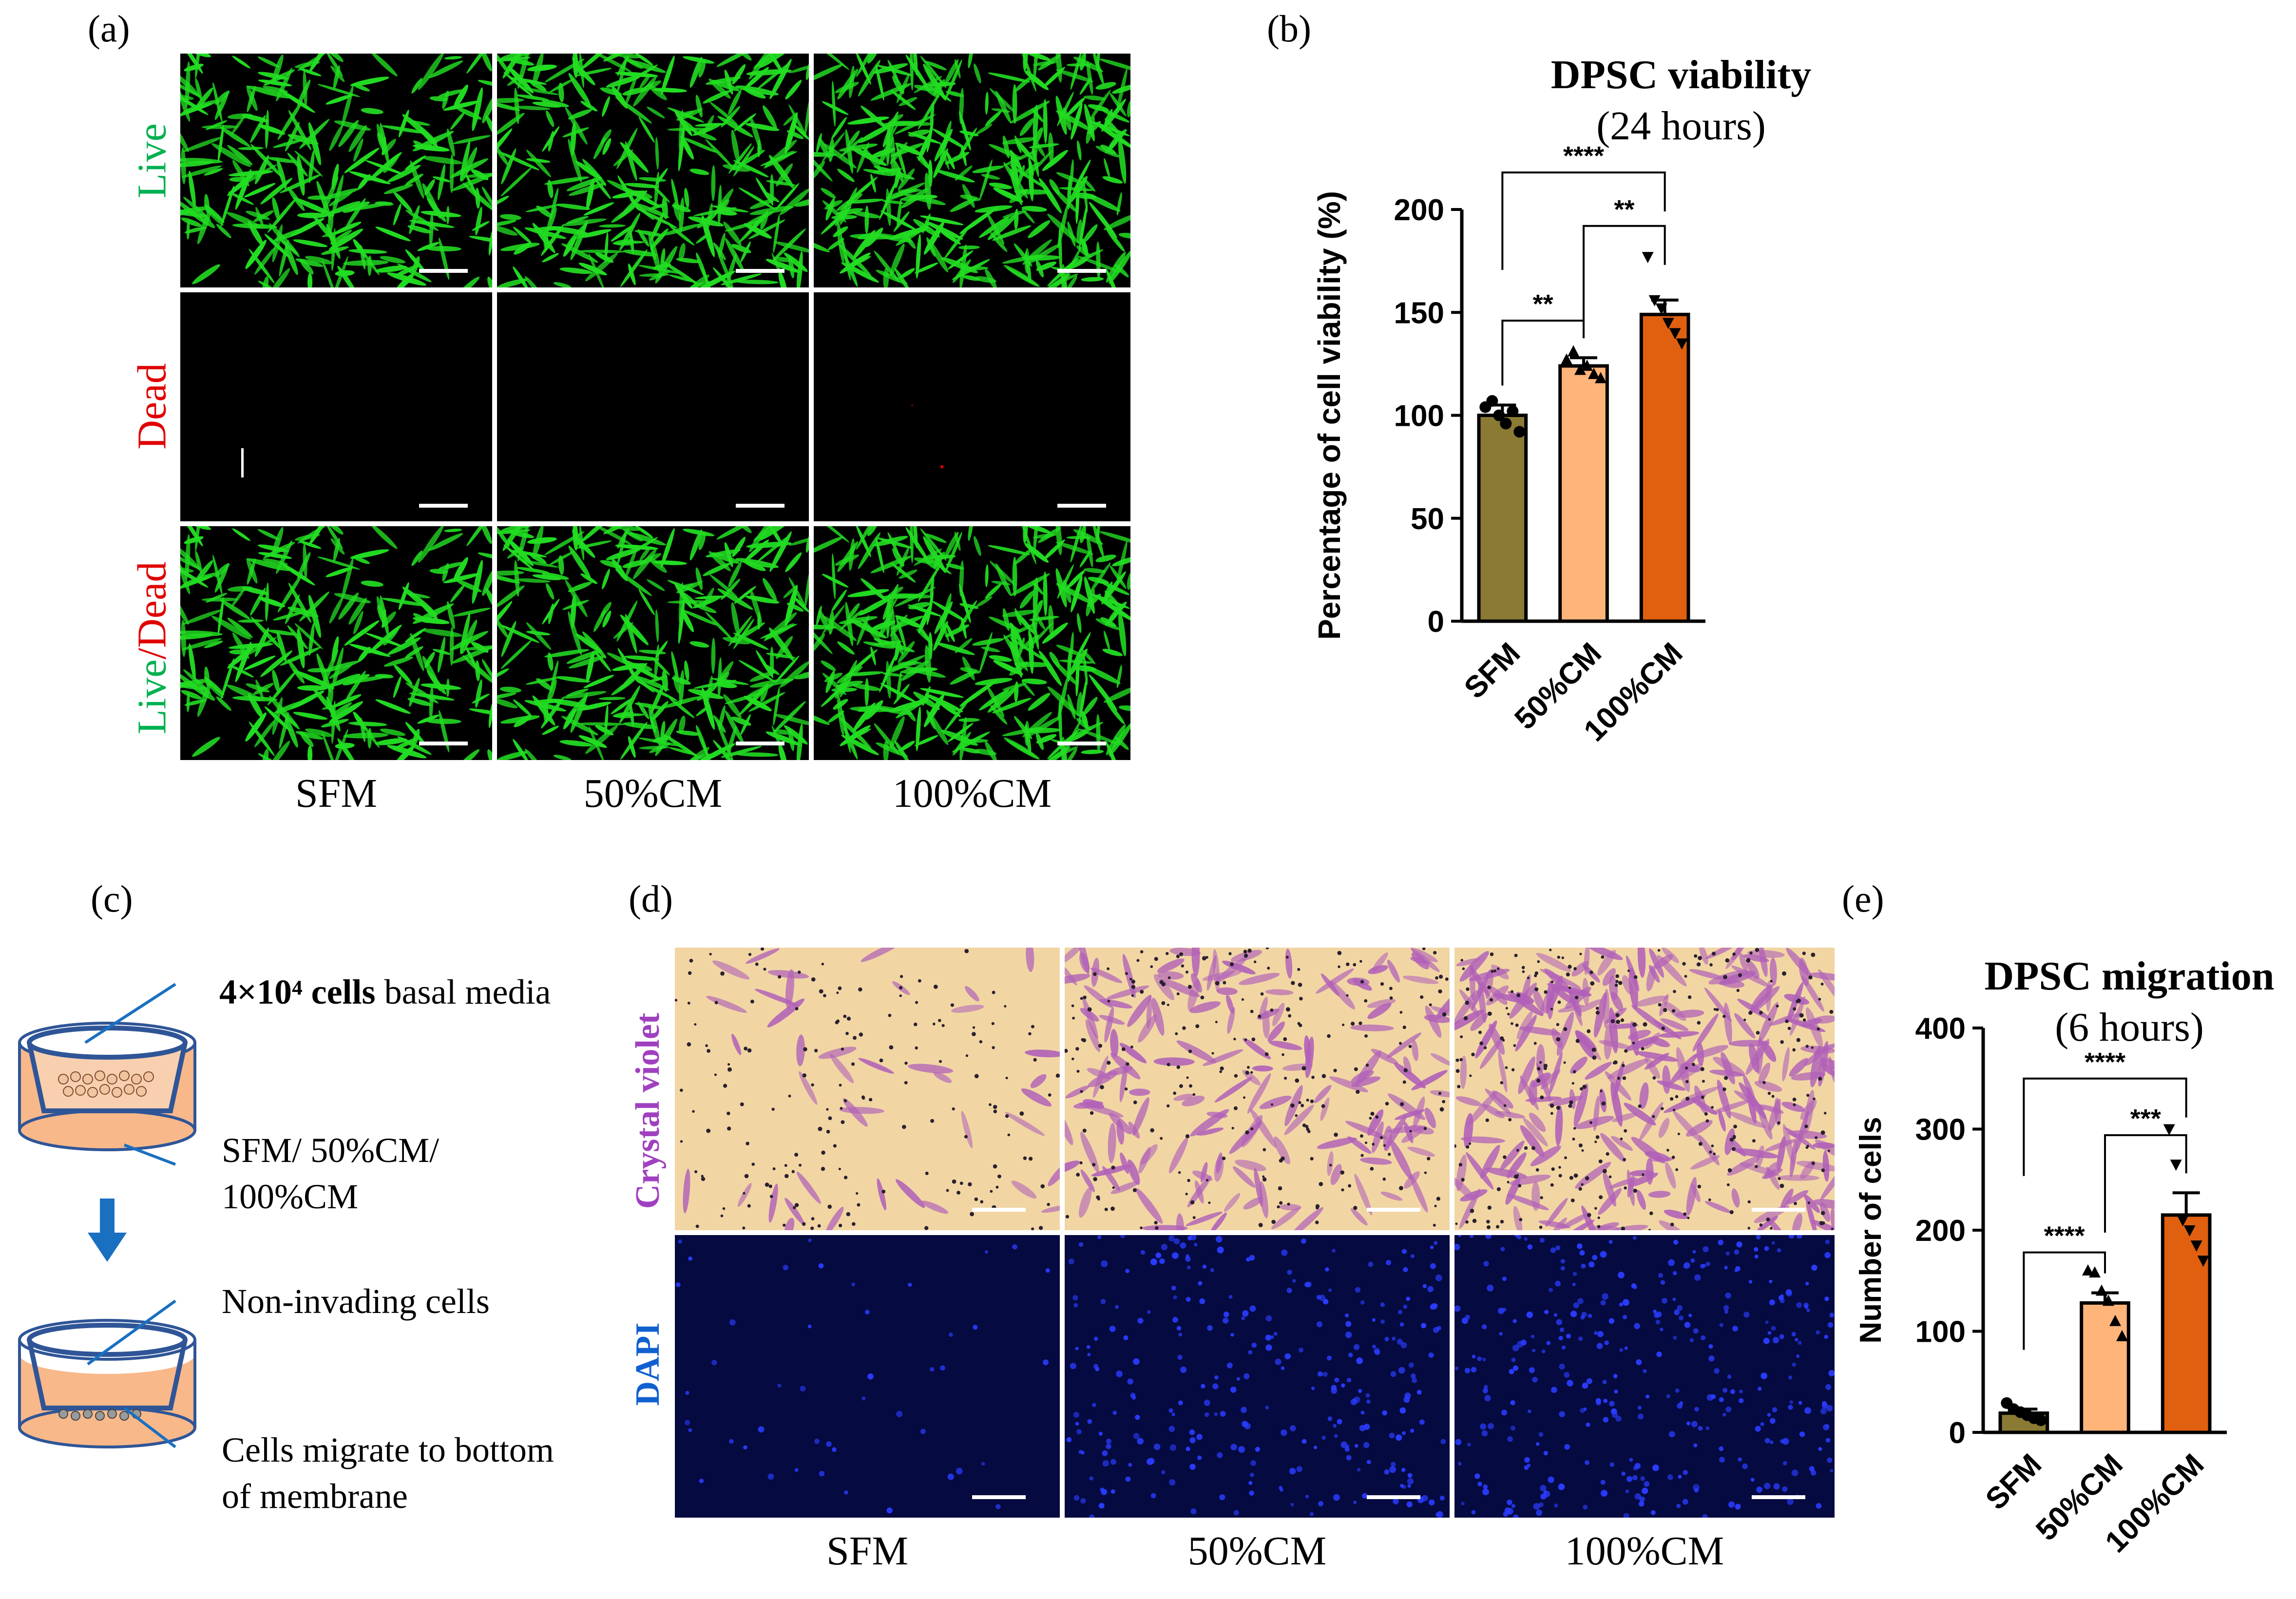 The width and height of the screenshot is (2296, 1599). I want to click on row-label-dead: Dead, so click(152, 406).